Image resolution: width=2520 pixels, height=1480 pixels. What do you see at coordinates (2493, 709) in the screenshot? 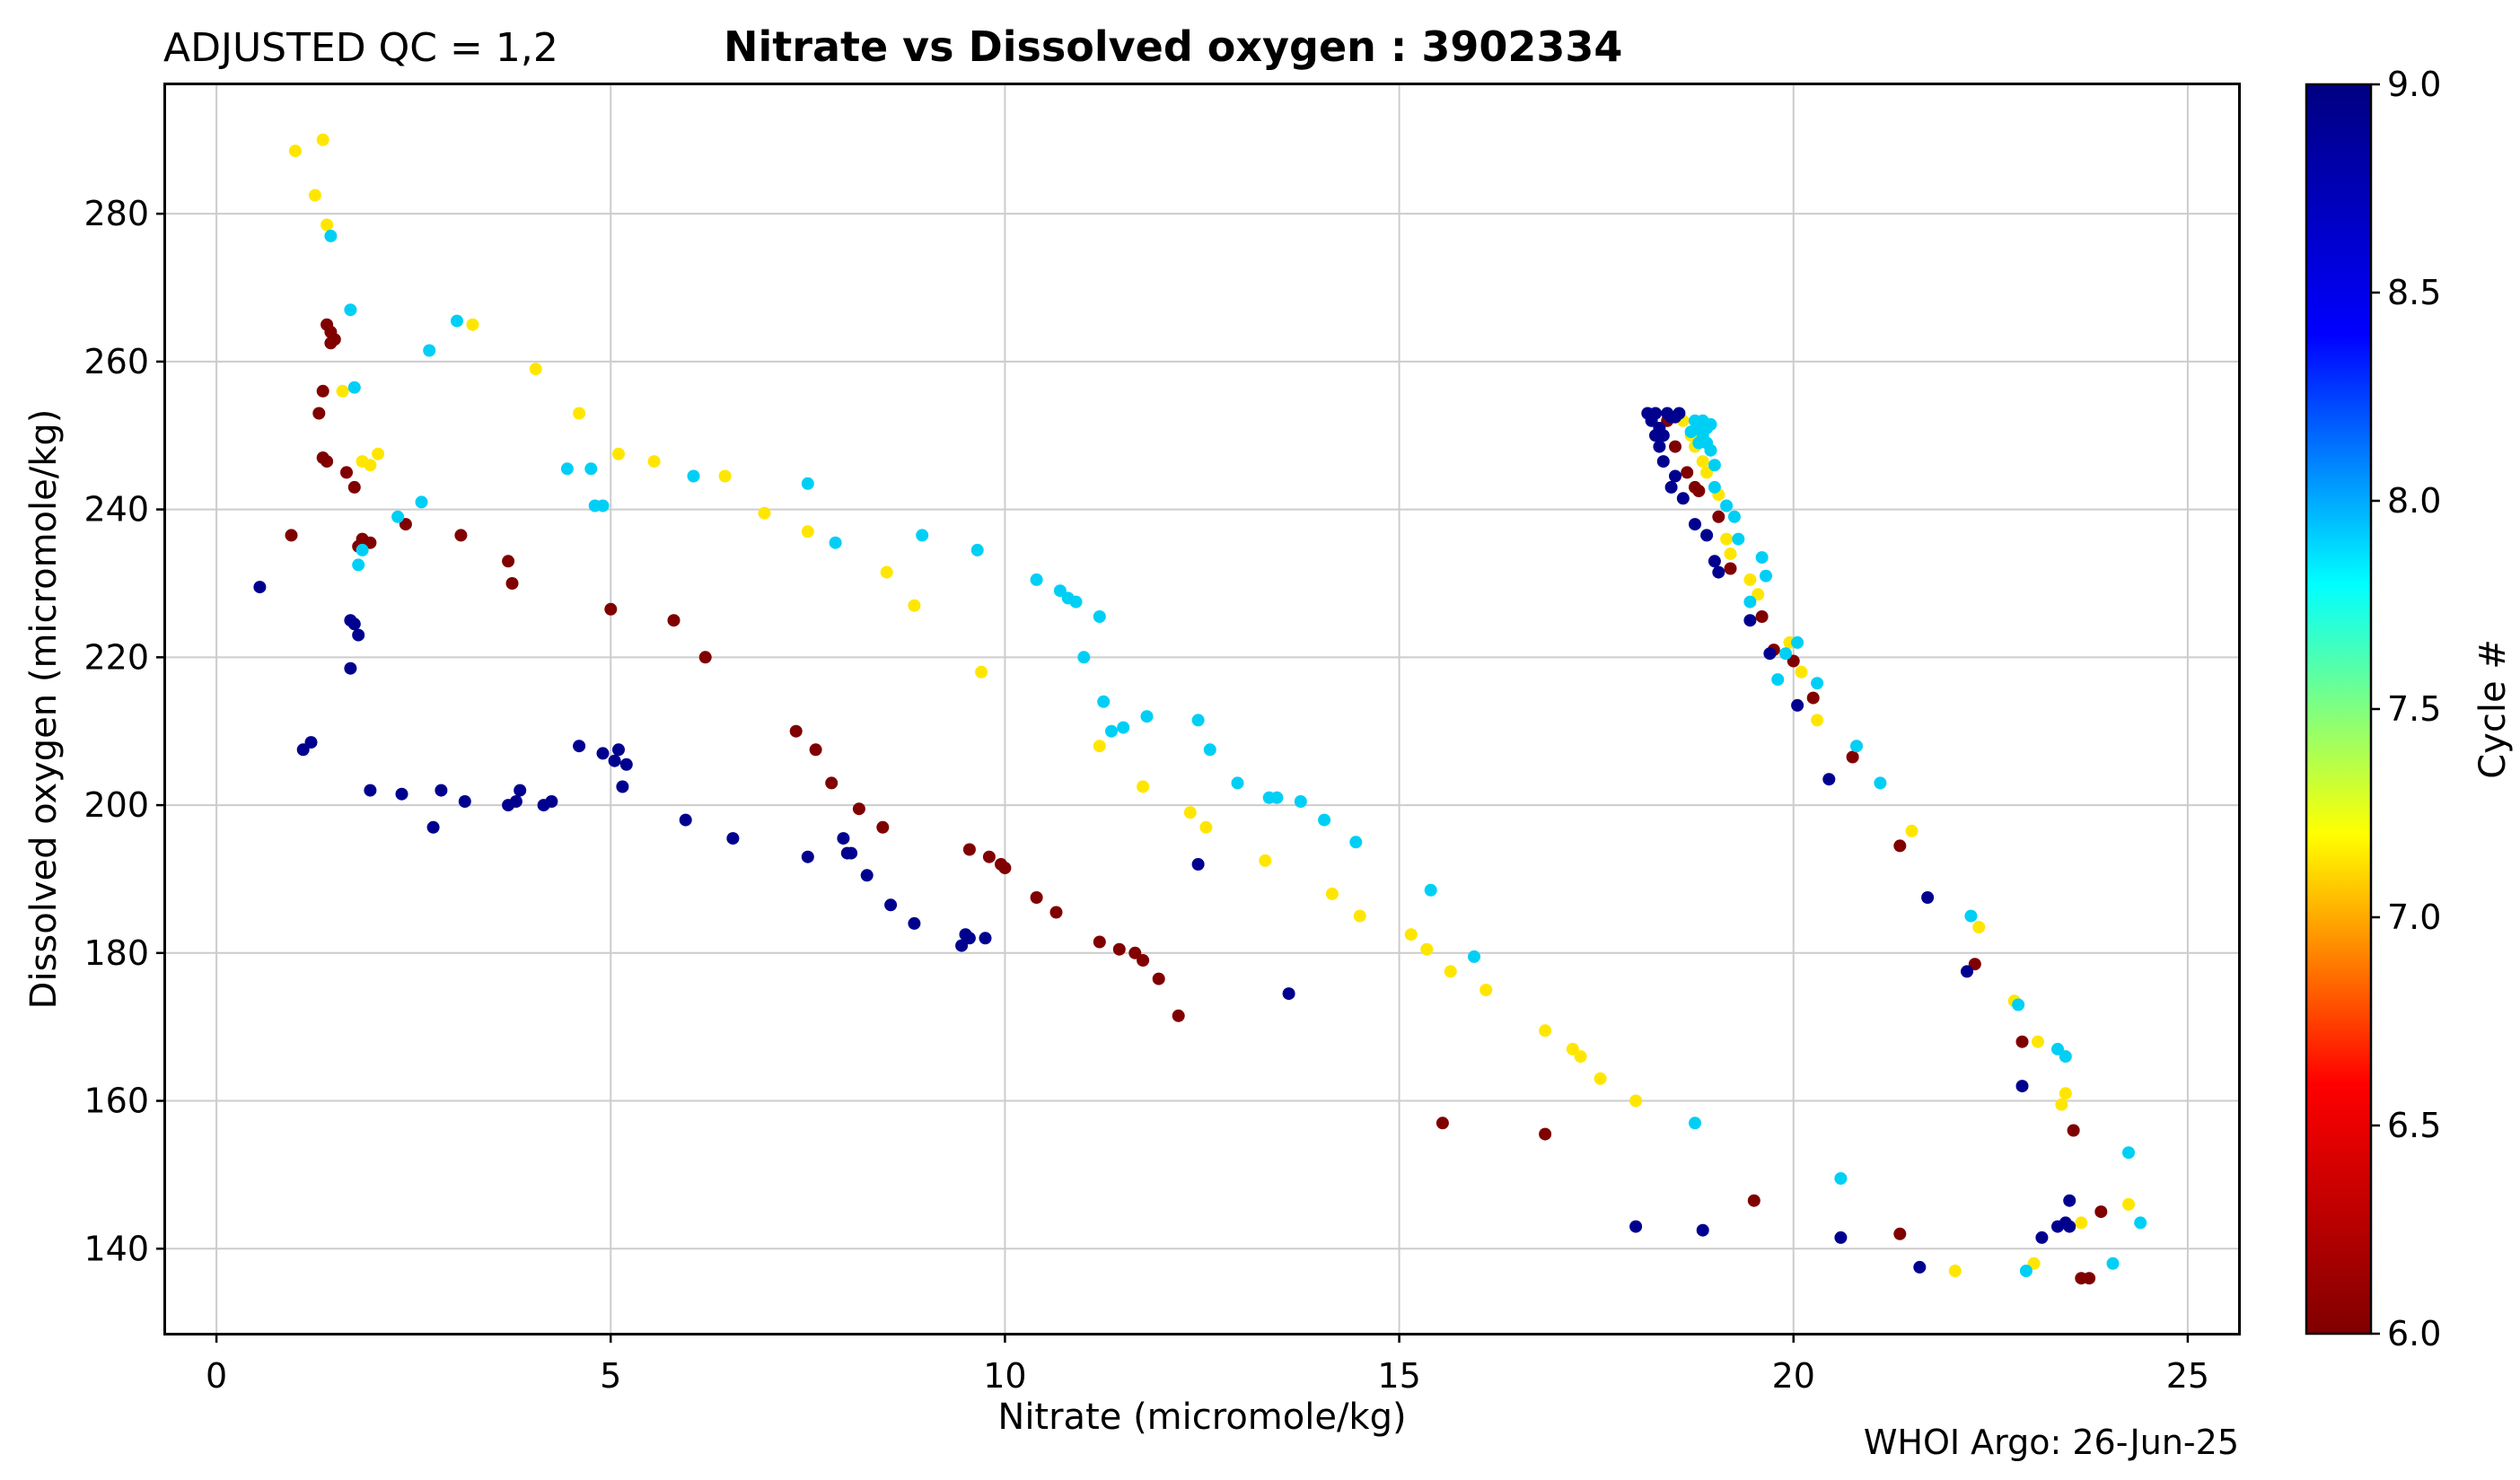
I see `colorbar-label: Cycle #` at bounding box center [2493, 709].